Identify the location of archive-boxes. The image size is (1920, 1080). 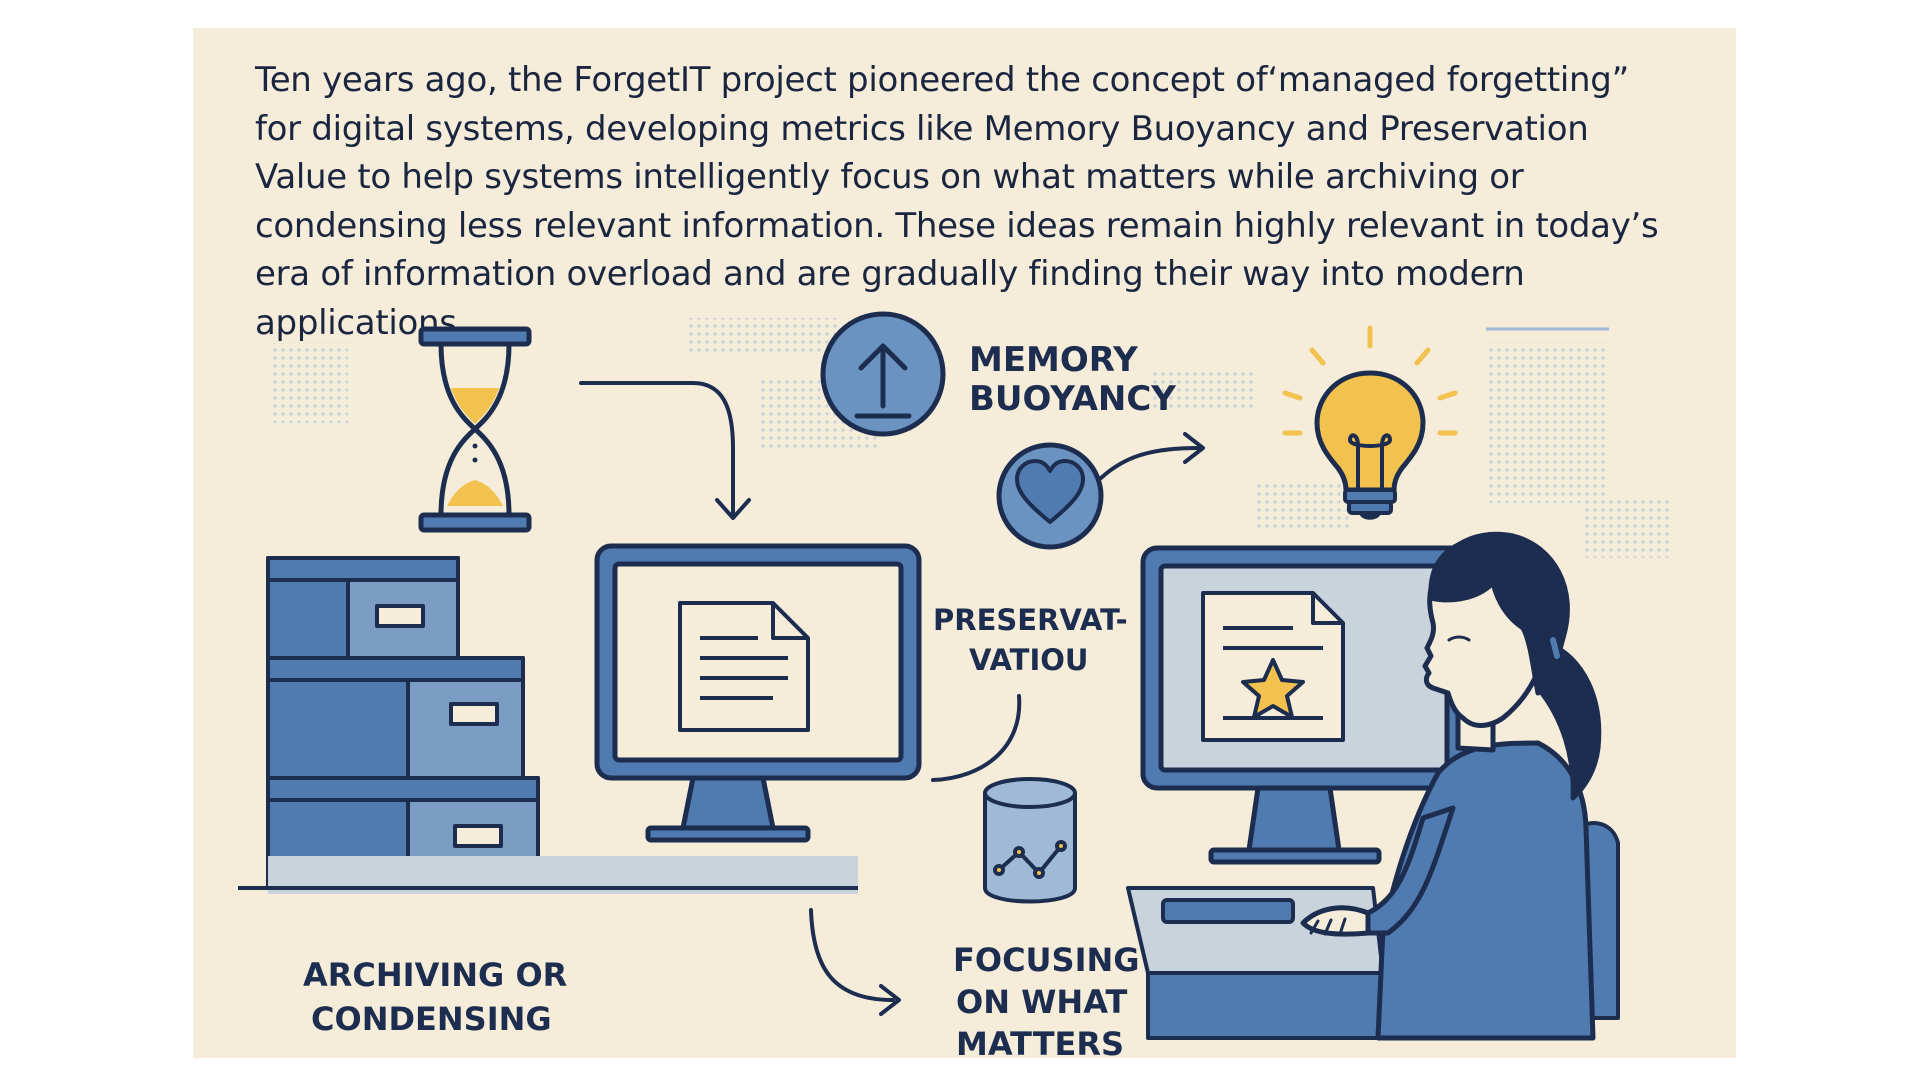
(403, 723).